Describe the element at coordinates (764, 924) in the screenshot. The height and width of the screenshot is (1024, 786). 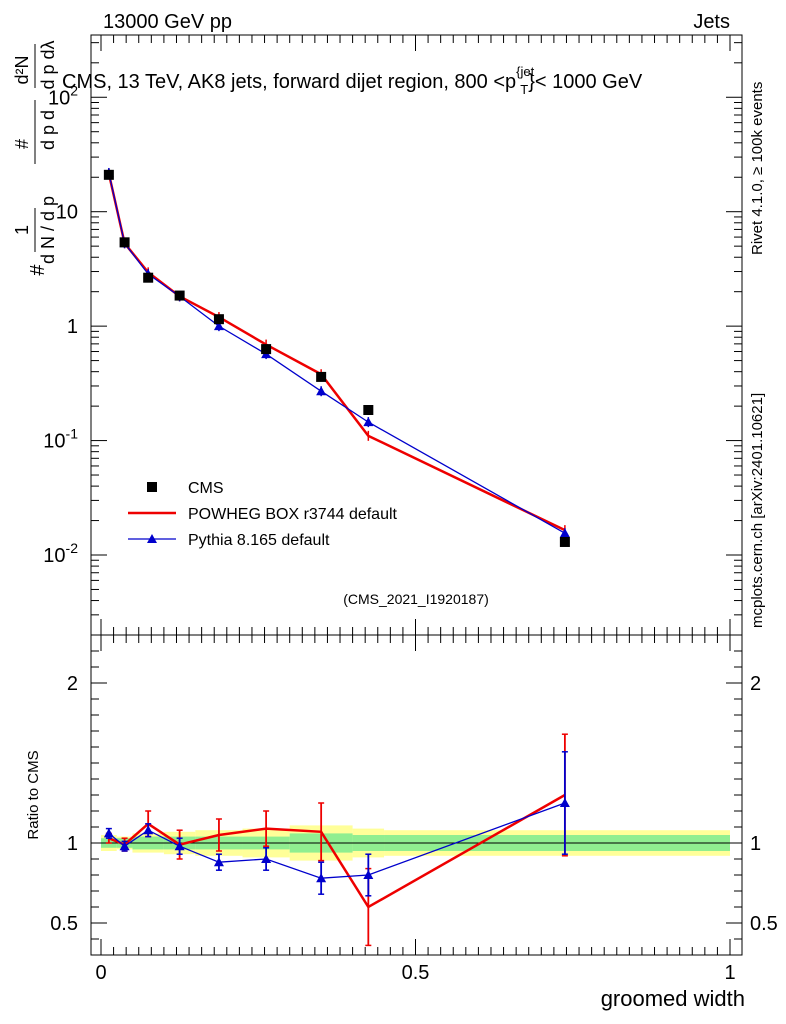
I see `y-tick-label-ratio-right: 0.5` at that location.